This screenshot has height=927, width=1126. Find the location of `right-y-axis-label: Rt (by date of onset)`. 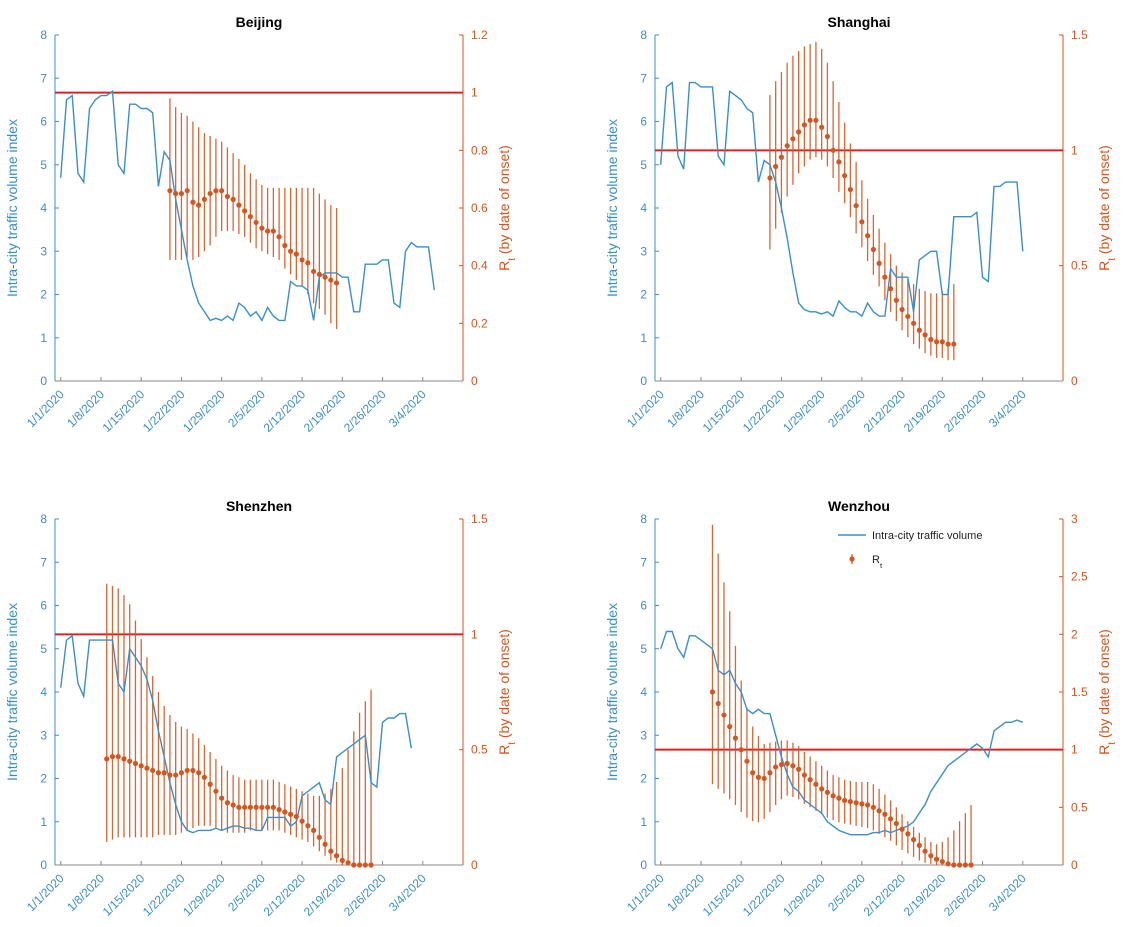

right-y-axis-label: Rt (by date of onset) is located at coordinates (1107, 208).